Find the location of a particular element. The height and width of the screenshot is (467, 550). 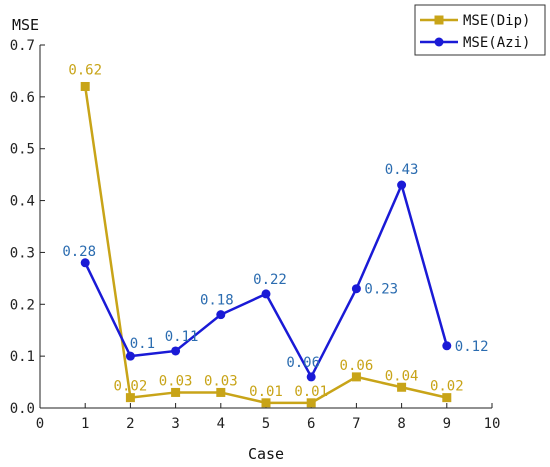

x-tick-label: 10 is located at coordinates (492, 424).